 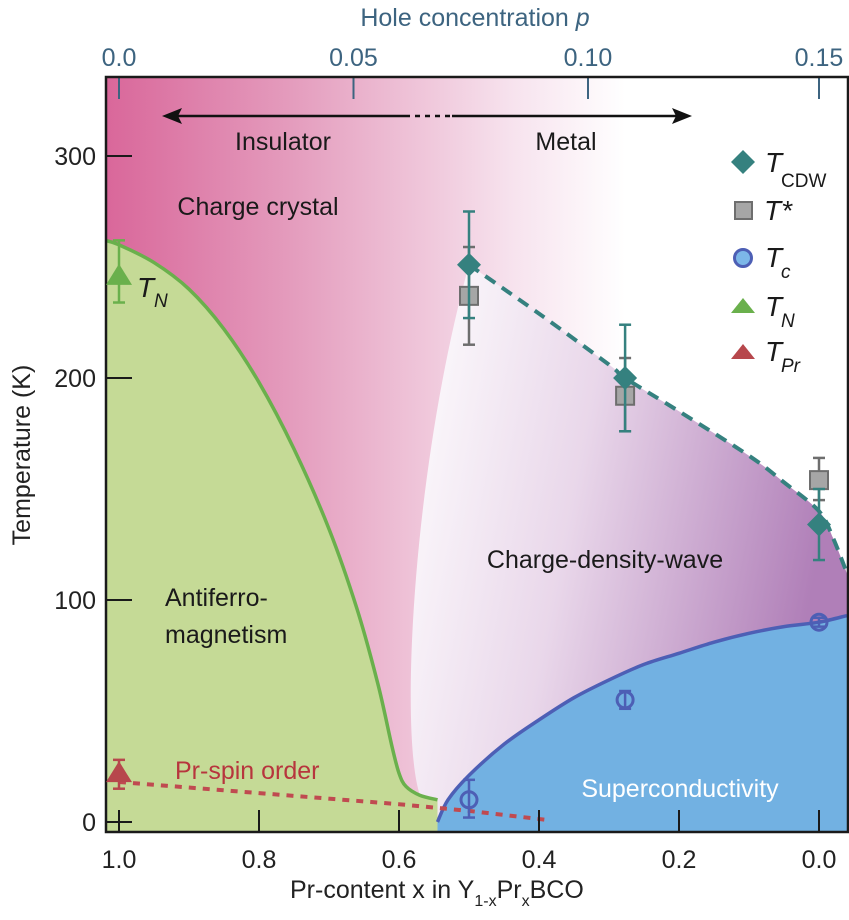 I want to click on legend-label-tcdw: T, so click(x=774, y=162).